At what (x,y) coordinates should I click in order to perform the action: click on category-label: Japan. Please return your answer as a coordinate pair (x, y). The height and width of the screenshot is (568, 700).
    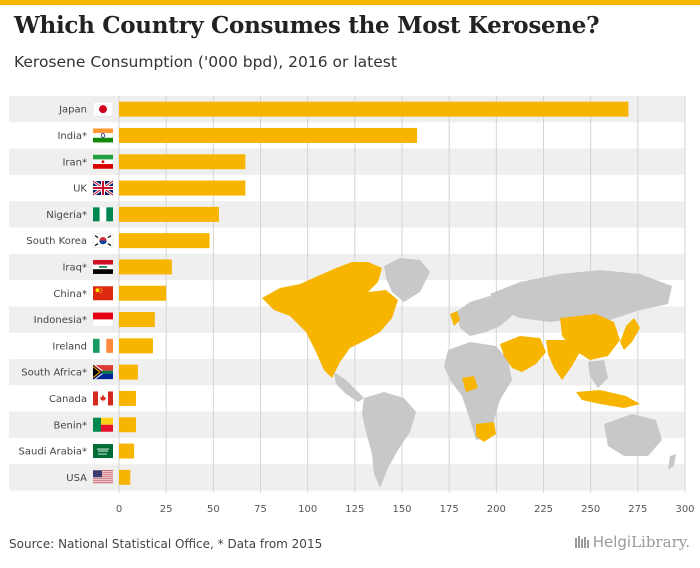
    Looking at the image, I should click on (72, 110).